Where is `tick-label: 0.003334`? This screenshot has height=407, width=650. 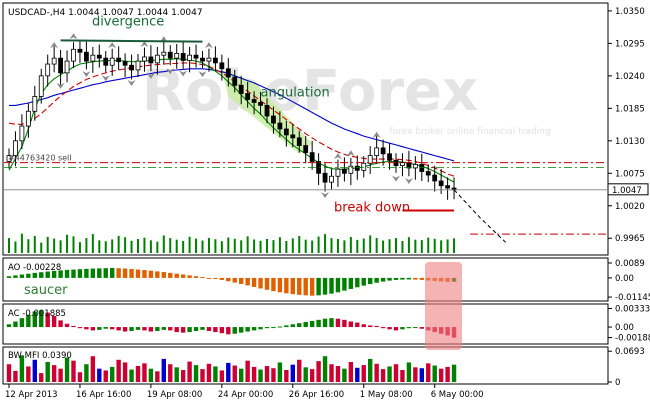 tick-label: 0.003334 is located at coordinates (632, 309).